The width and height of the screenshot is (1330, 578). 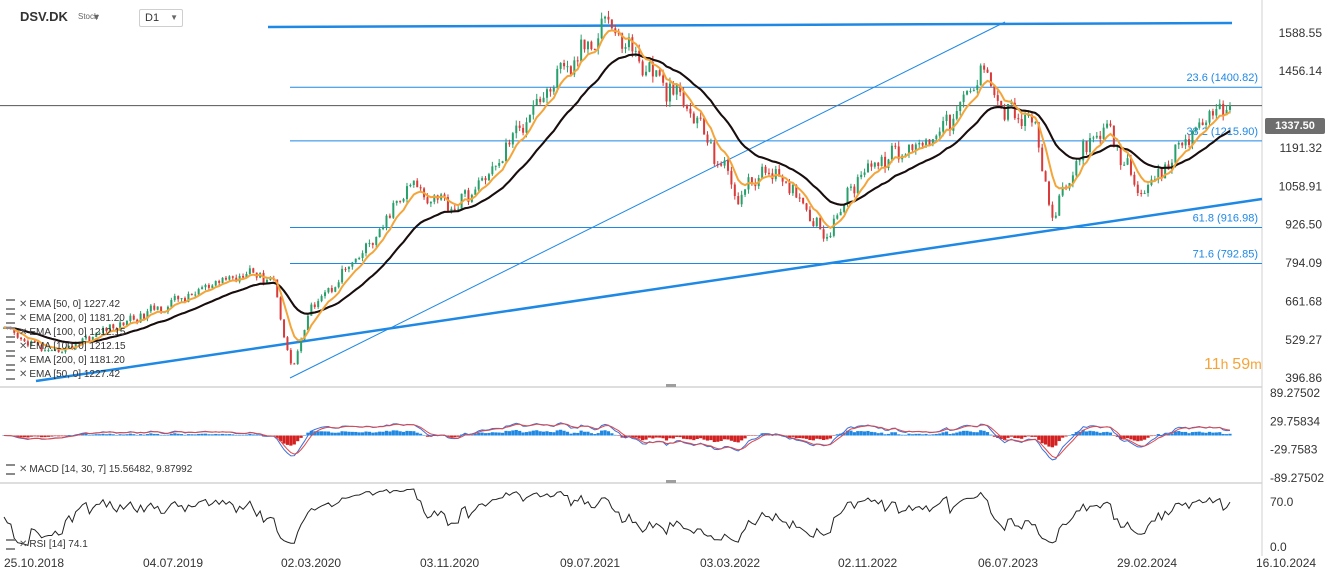 What do you see at coordinates (66, 346) in the screenshot?
I see `legend-ema-4: ✕ EMA [100, 0] 1212.15` at bounding box center [66, 346].